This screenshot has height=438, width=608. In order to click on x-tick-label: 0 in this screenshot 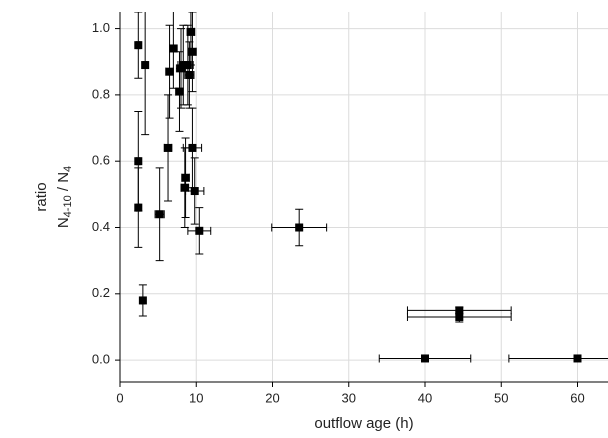, I will do `click(119, 397)`.